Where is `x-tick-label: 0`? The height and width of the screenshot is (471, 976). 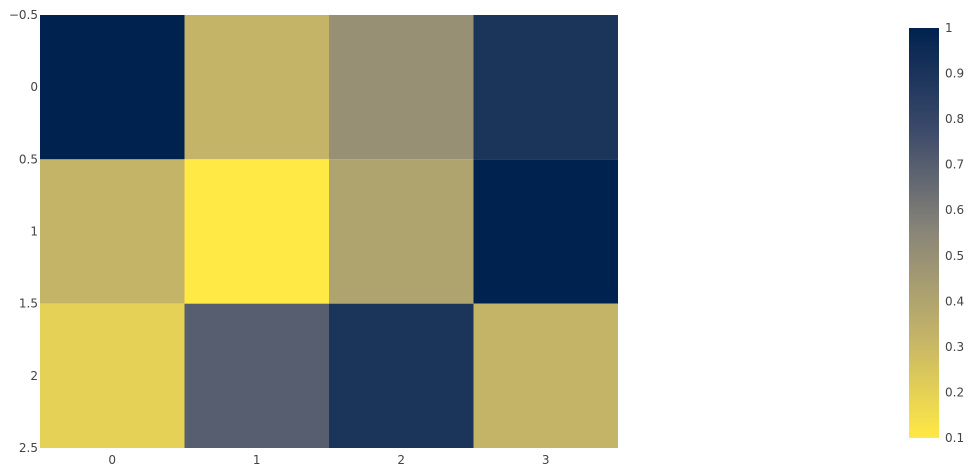
x-tick-label: 0 is located at coordinates (112, 460).